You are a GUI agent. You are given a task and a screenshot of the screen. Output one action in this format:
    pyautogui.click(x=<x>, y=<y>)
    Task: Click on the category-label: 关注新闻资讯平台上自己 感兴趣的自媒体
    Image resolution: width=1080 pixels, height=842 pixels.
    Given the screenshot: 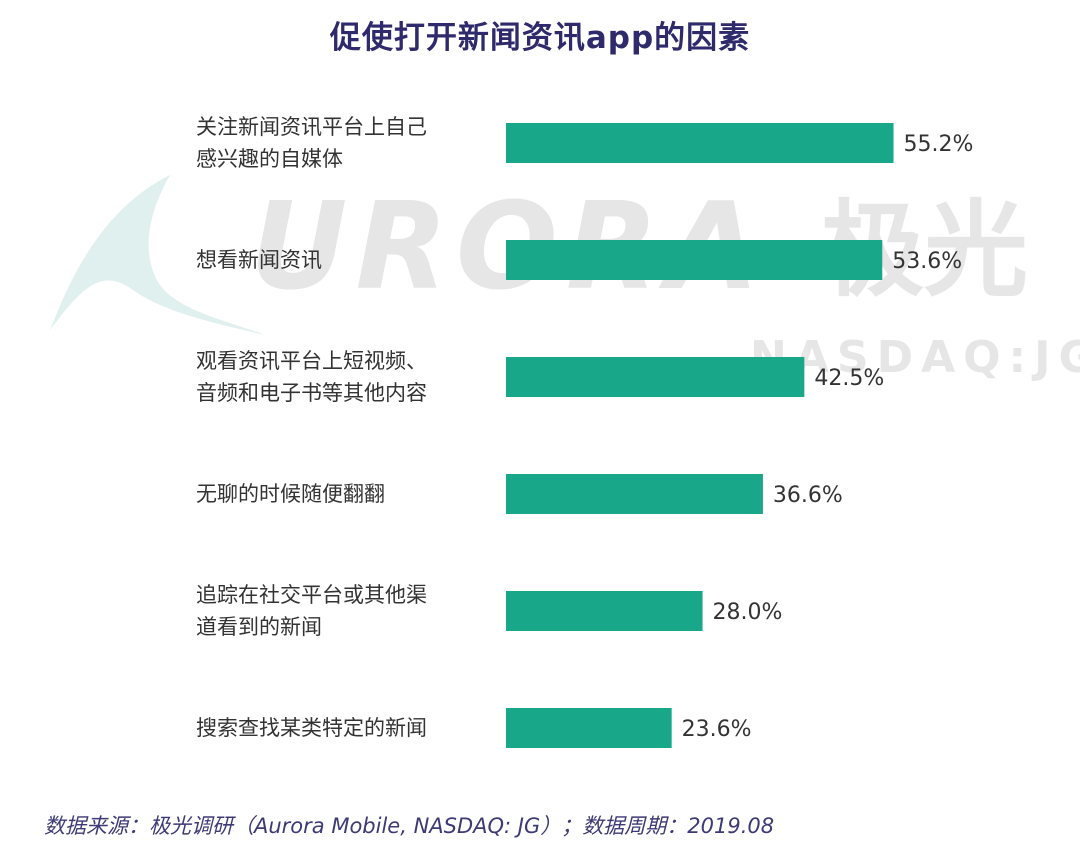 What is the action you would take?
    pyautogui.click(x=311, y=143)
    